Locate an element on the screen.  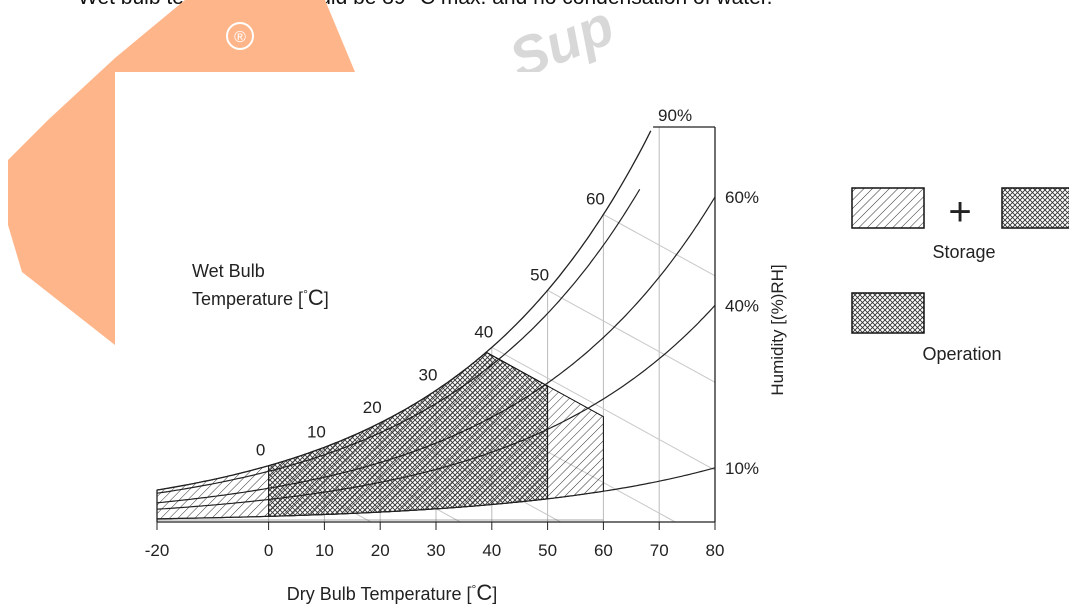
wet-bulb-title-main: Temperature [ is located at coordinates (247, 299).